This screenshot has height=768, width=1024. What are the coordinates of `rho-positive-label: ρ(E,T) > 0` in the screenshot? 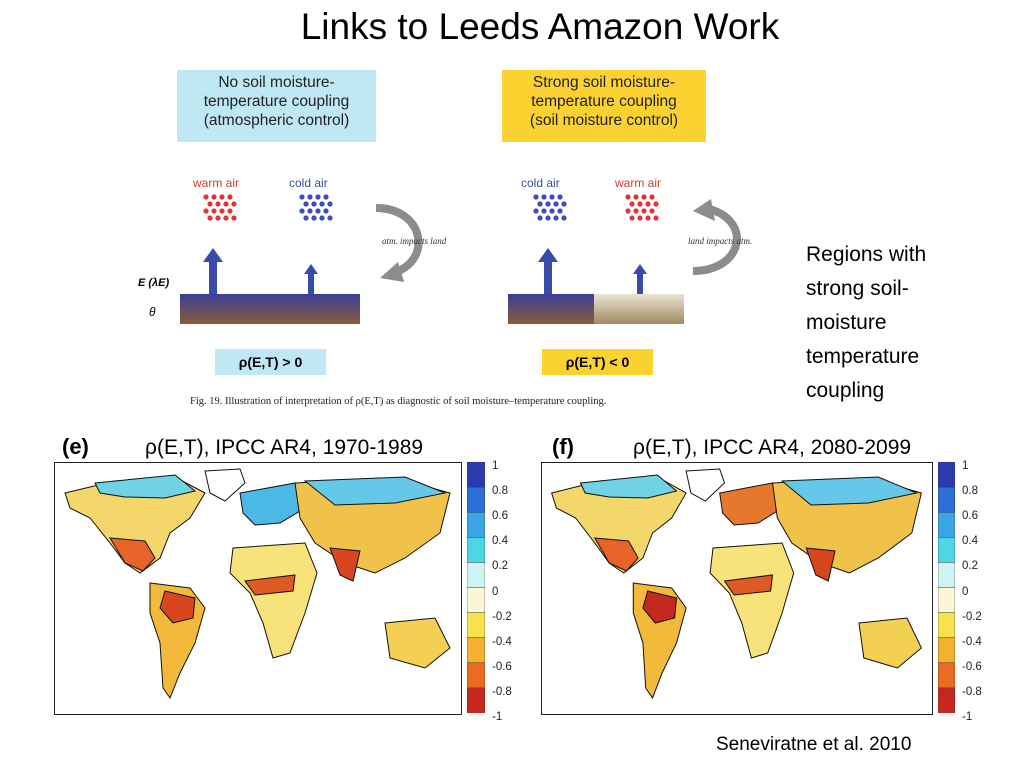 It's located at (270, 362).